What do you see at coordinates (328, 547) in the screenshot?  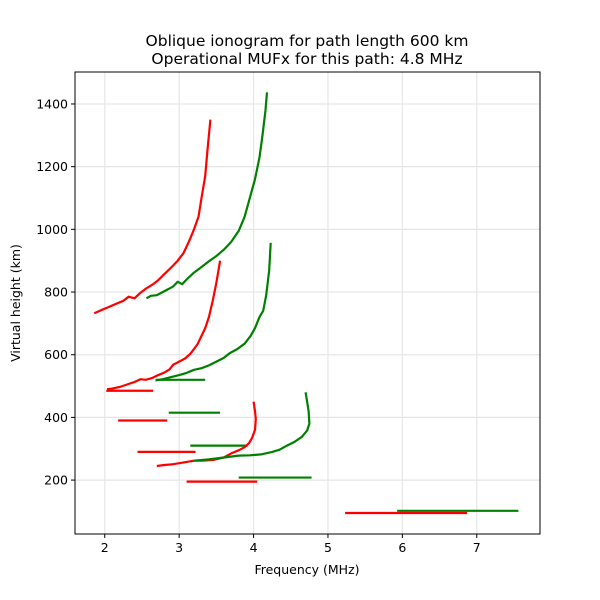 I see `x-tick-label: 5` at bounding box center [328, 547].